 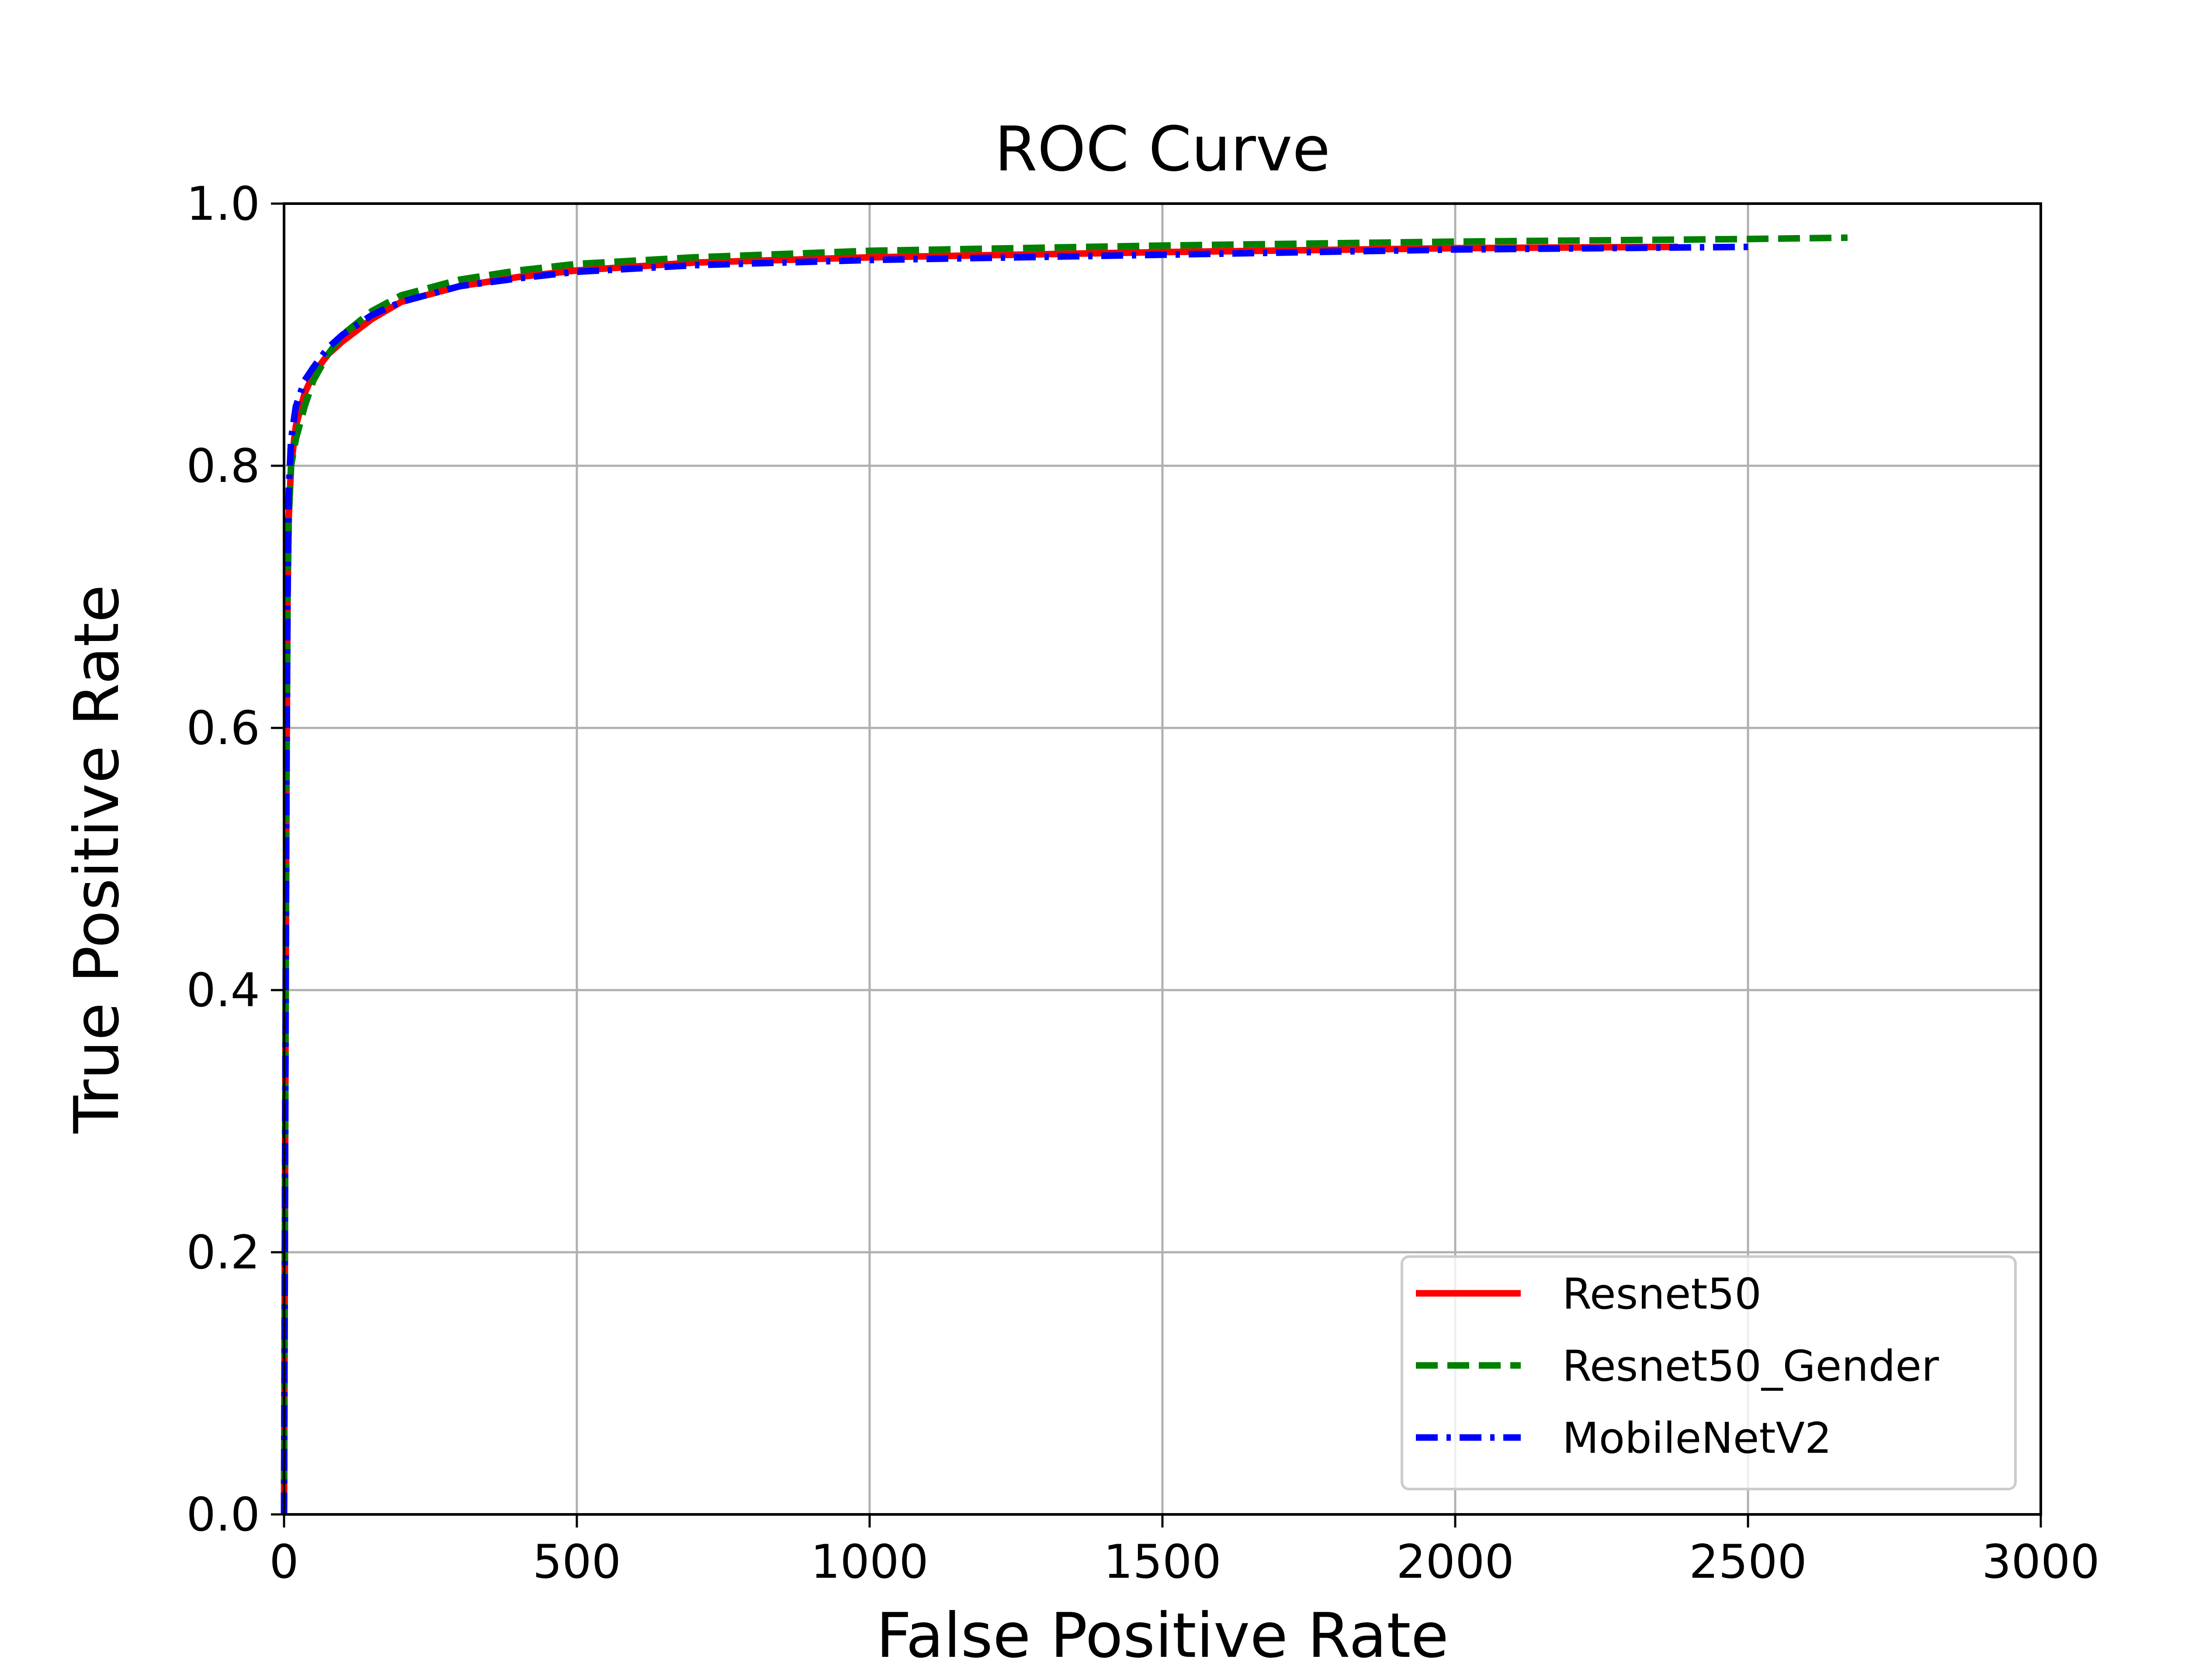 What do you see at coordinates (1697, 1438) in the screenshot?
I see `legend-label: MobileNetV2` at bounding box center [1697, 1438].